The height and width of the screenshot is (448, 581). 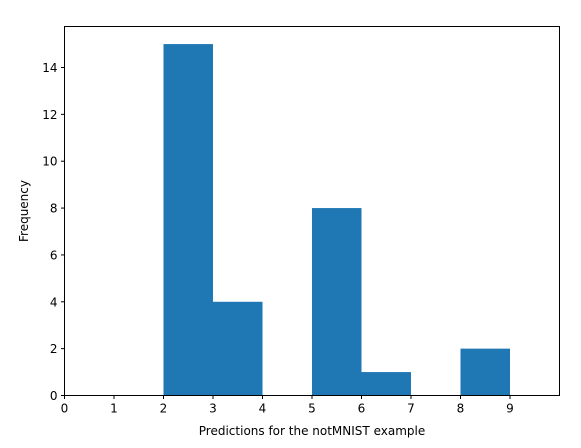 What do you see at coordinates (54, 255) in the screenshot?
I see `y-tick-label: 6` at bounding box center [54, 255].